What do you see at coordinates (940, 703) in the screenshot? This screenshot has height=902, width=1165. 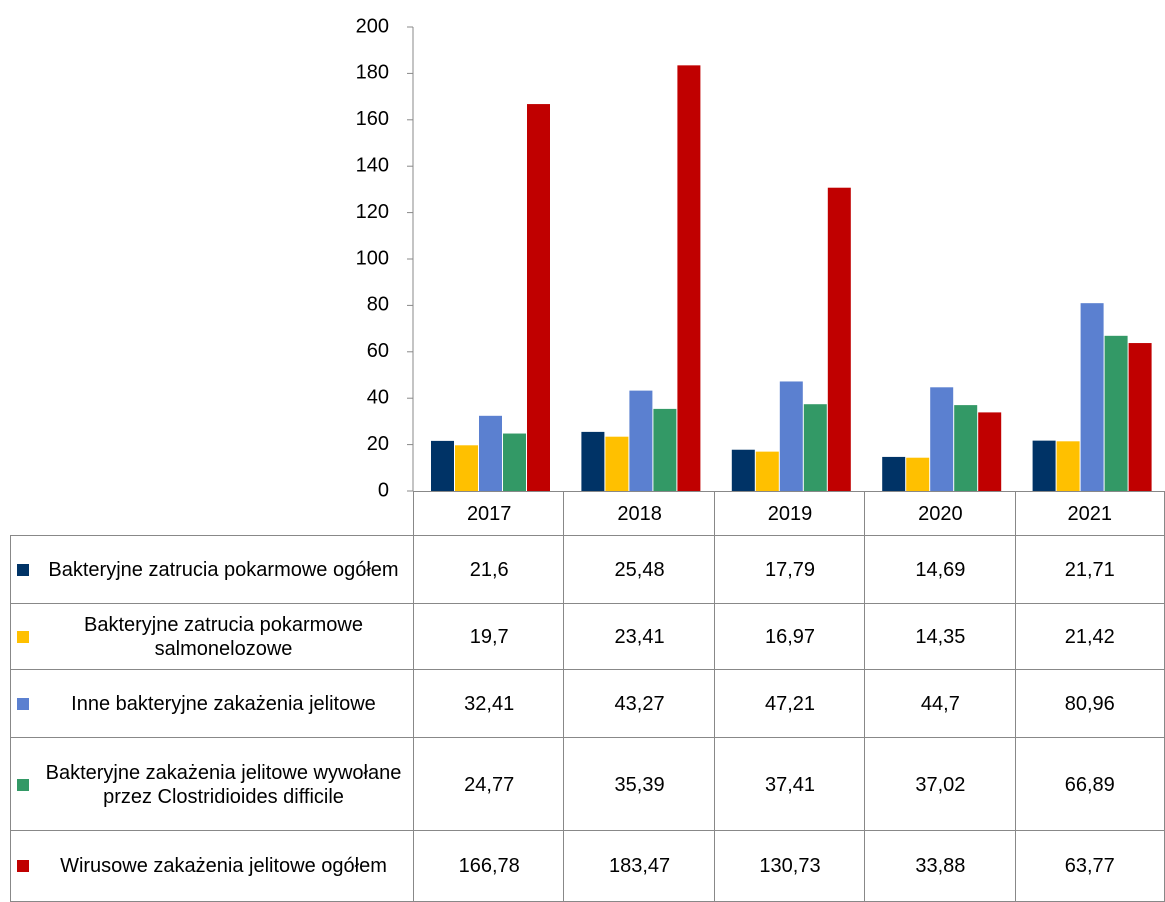 I see `value-label: 44,7` at bounding box center [940, 703].